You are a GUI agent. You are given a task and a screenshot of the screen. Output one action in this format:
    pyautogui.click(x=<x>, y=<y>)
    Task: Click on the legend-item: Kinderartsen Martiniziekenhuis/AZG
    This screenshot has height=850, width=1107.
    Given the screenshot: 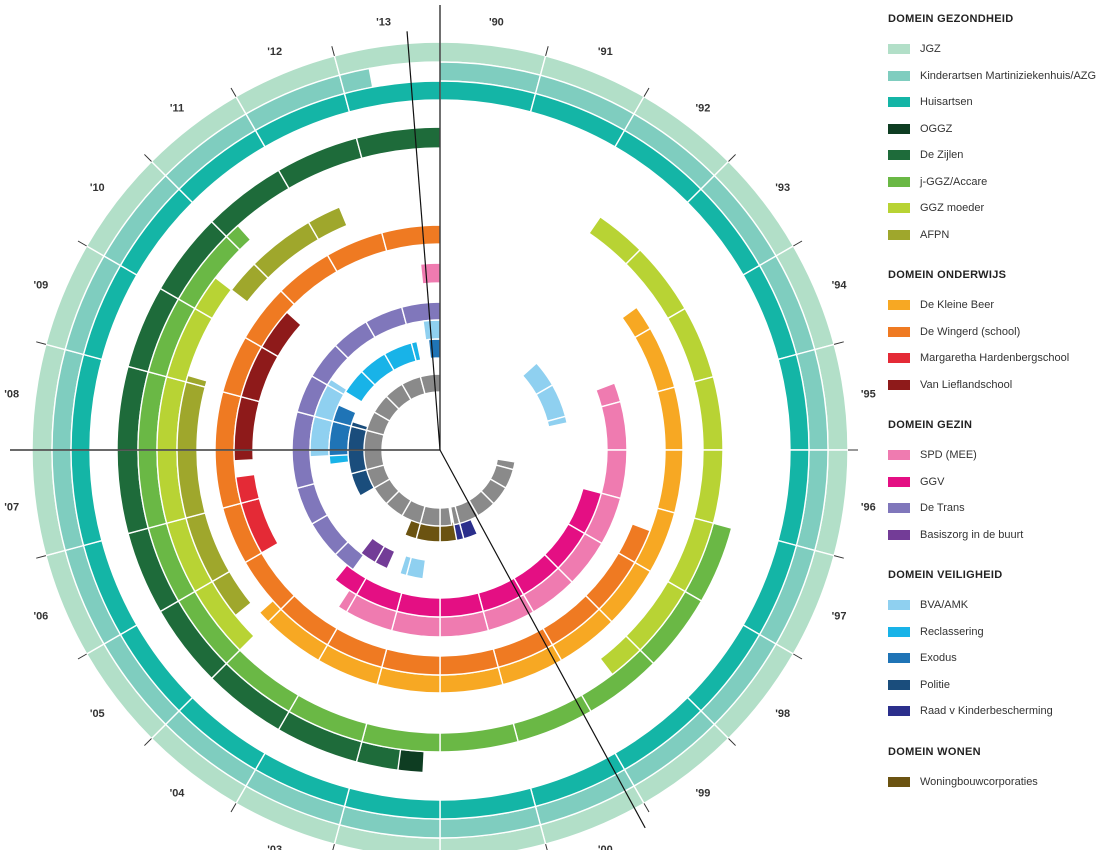 What is the action you would take?
    pyautogui.click(x=995, y=76)
    